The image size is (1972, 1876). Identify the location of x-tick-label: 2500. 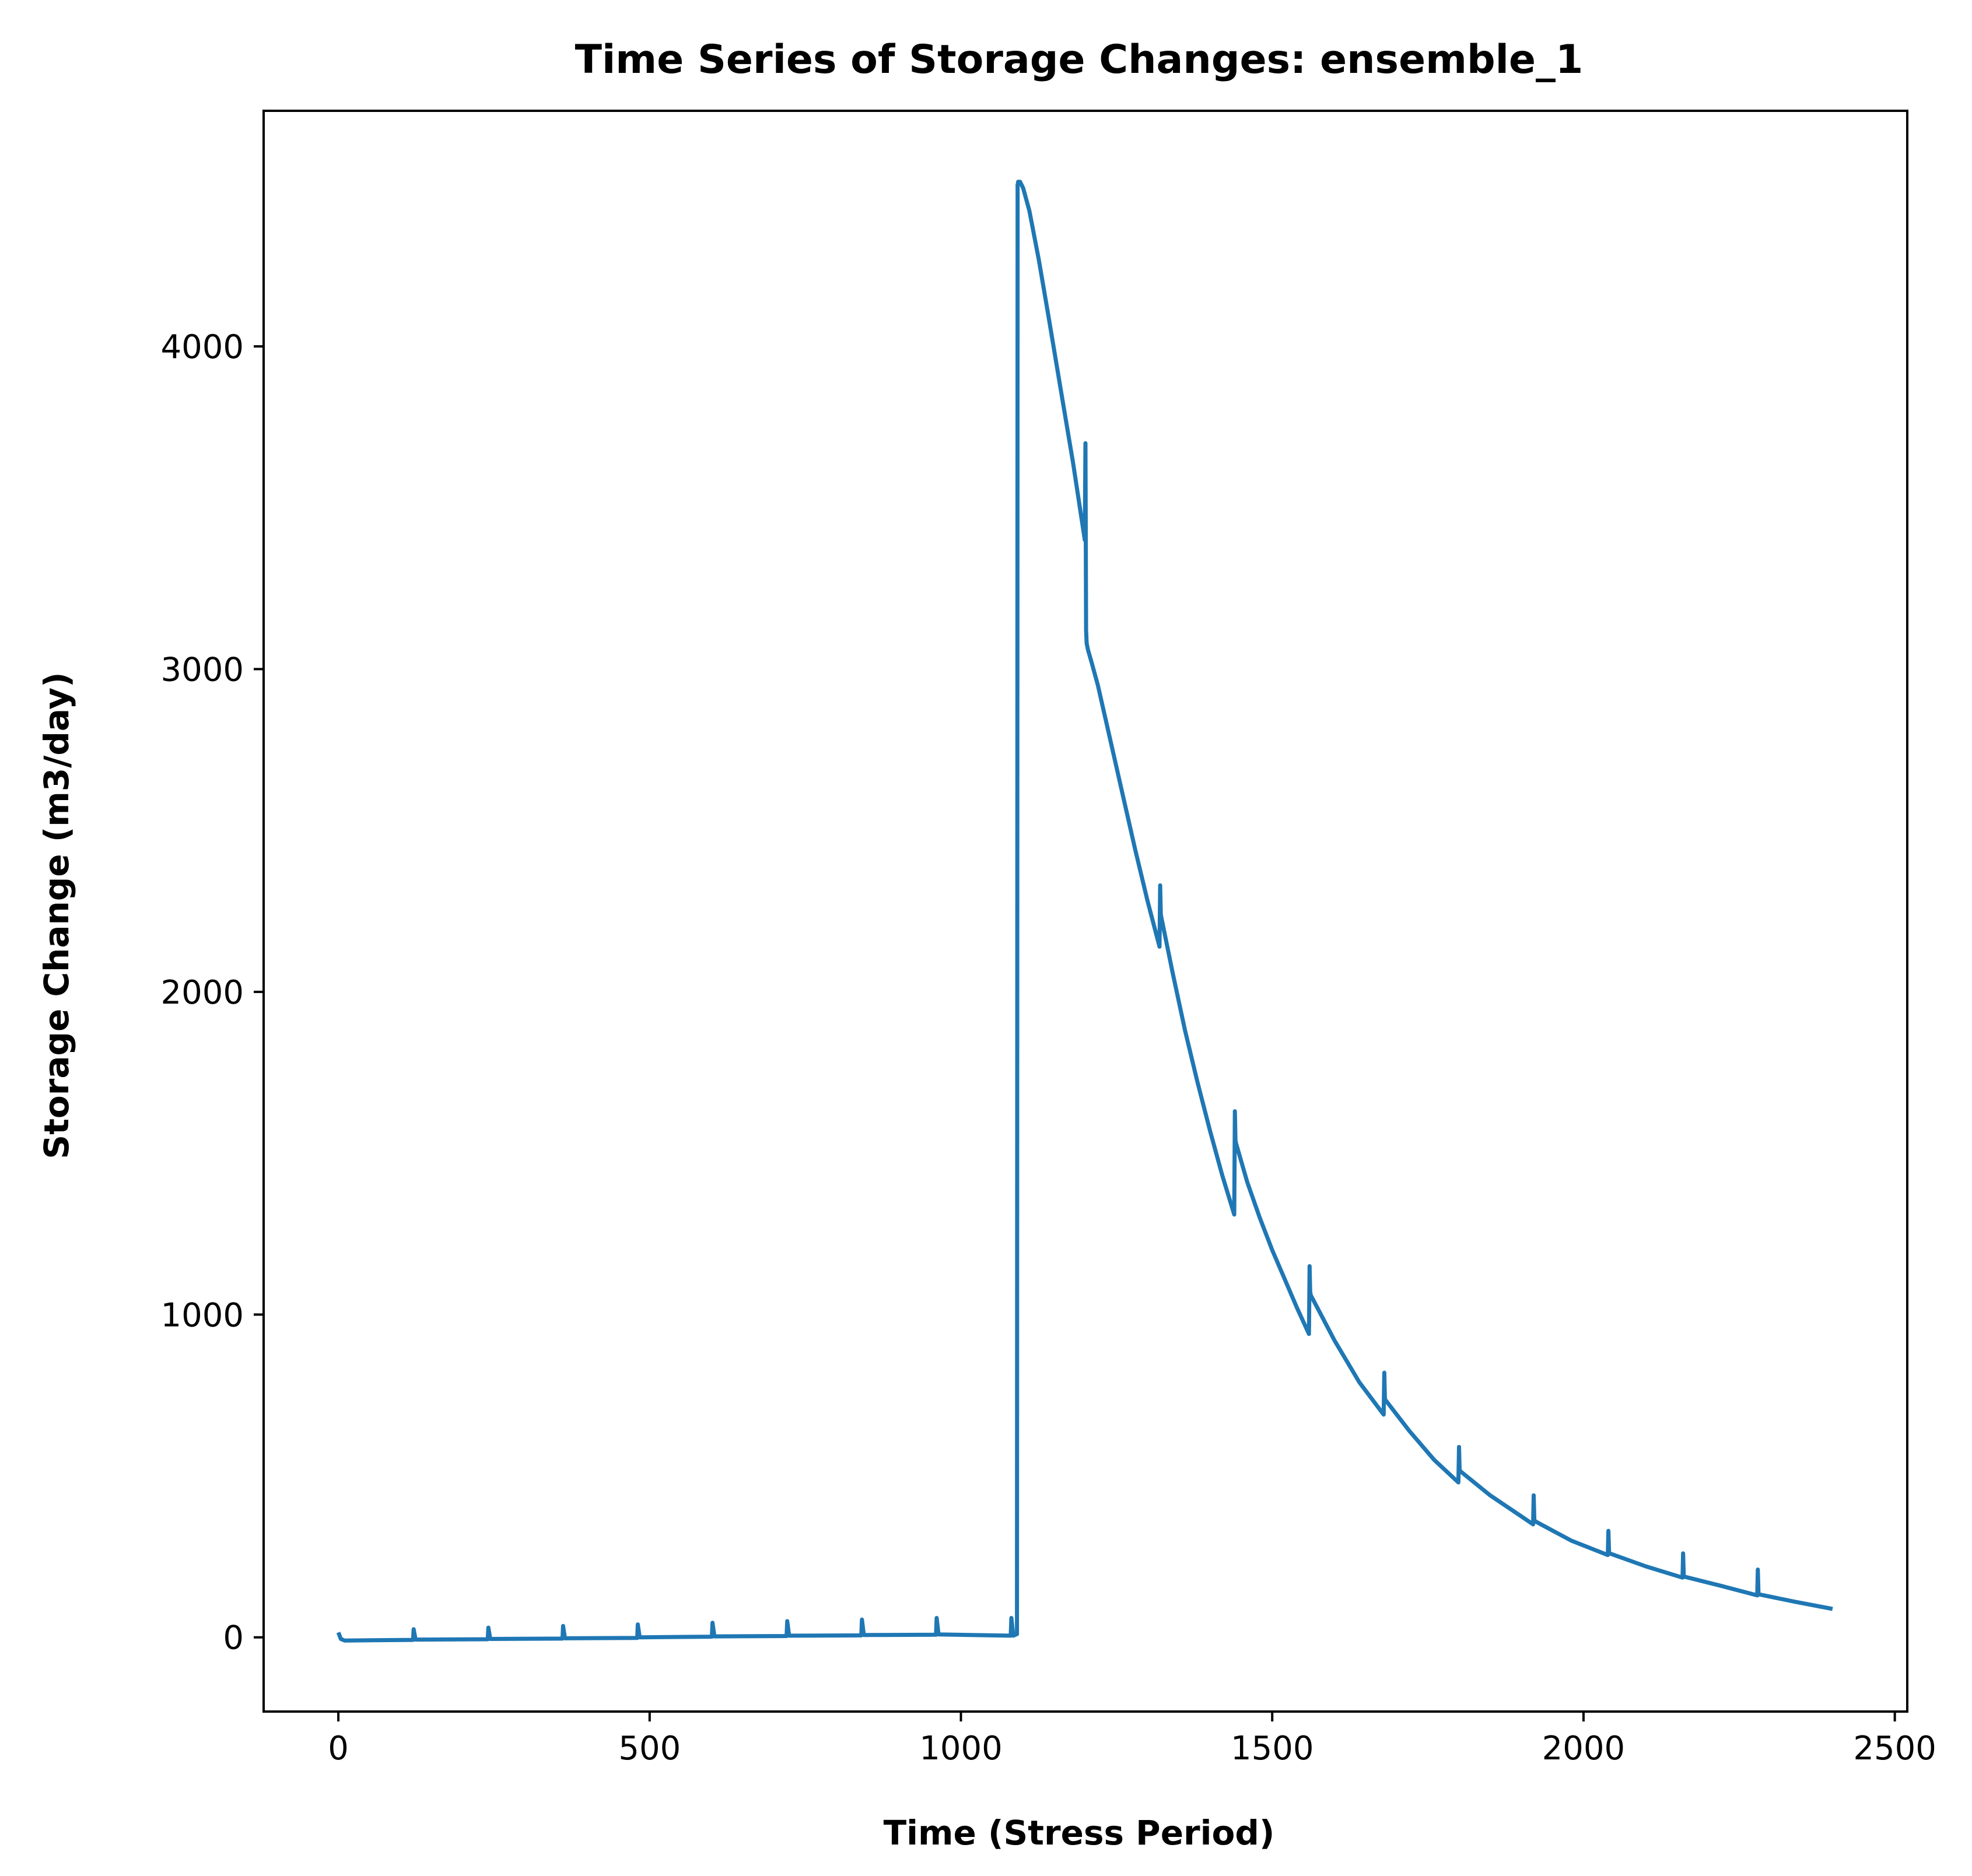
(1894, 1749).